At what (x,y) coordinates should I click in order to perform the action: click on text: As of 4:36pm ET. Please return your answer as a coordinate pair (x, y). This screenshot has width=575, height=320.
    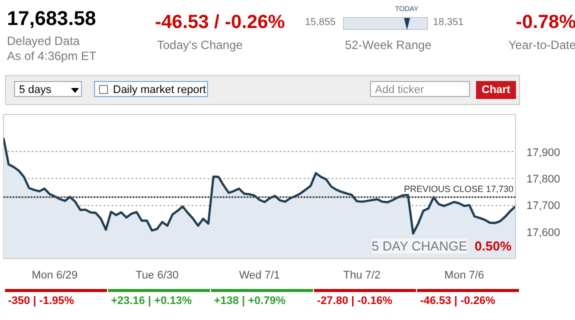
    Looking at the image, I should click on (51, 56).